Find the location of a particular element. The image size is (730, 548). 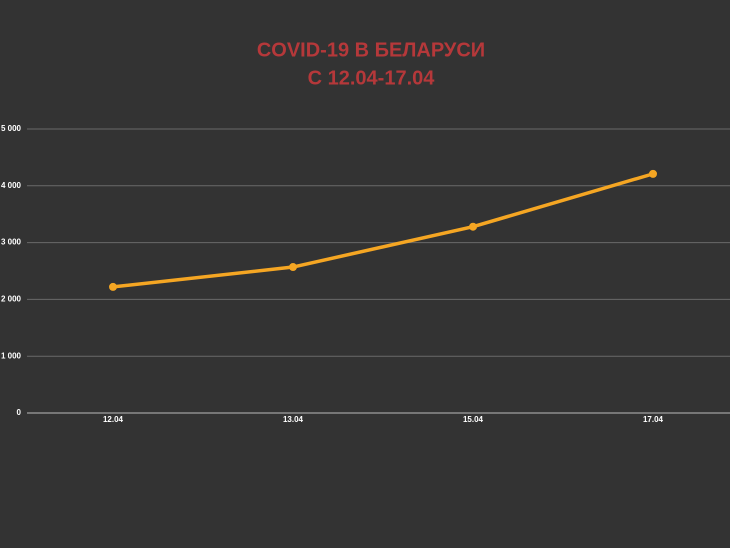

chart-title: С 12.04-17.04 is located at coordinates (372, 78).